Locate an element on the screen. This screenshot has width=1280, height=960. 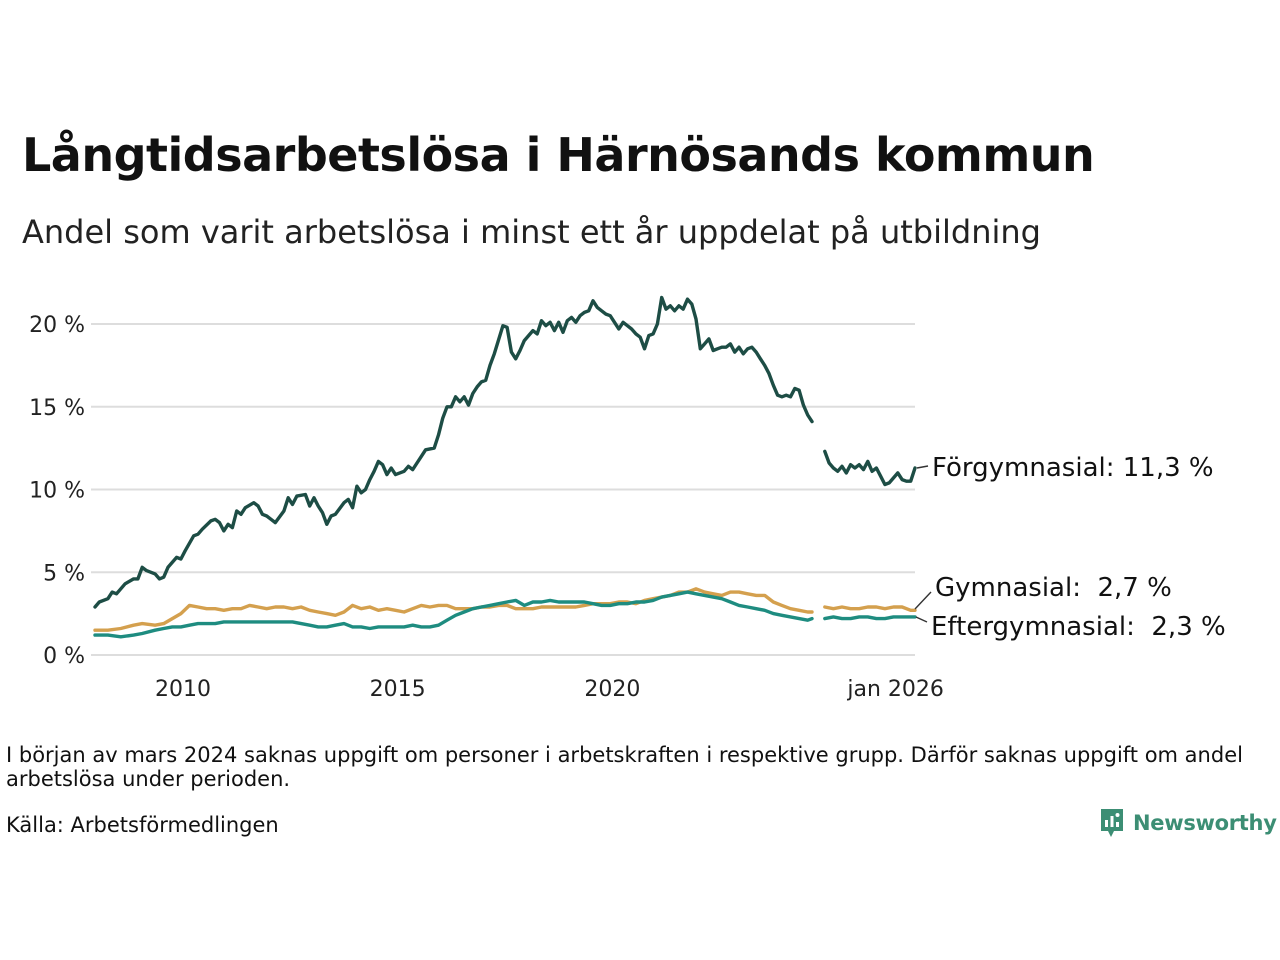
x-axis: 2010 2015 2020 jan 2026 is located at coordinates (549, 689).